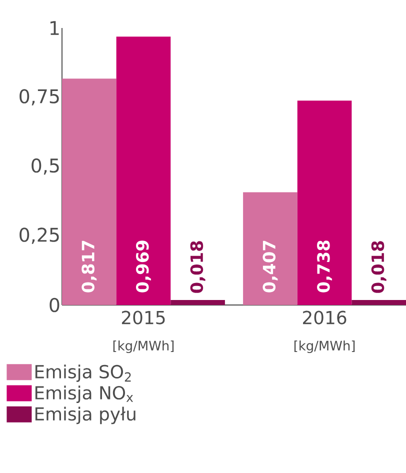 The width and height of the screenshot is (406, 473). Describe the element at coordinates (324, 266) in the screenshot. I see `data-label: 0,738` at that location.